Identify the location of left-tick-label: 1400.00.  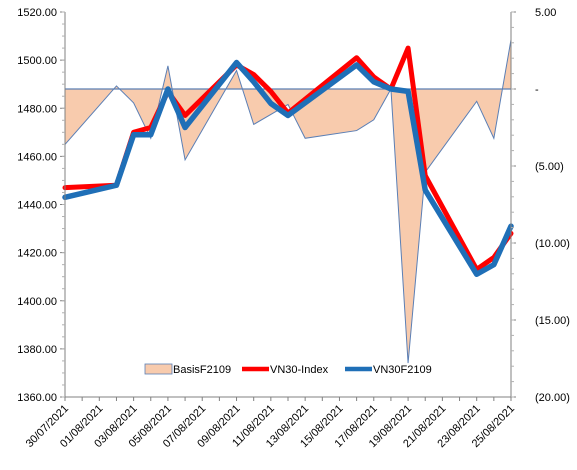
(37, 302).